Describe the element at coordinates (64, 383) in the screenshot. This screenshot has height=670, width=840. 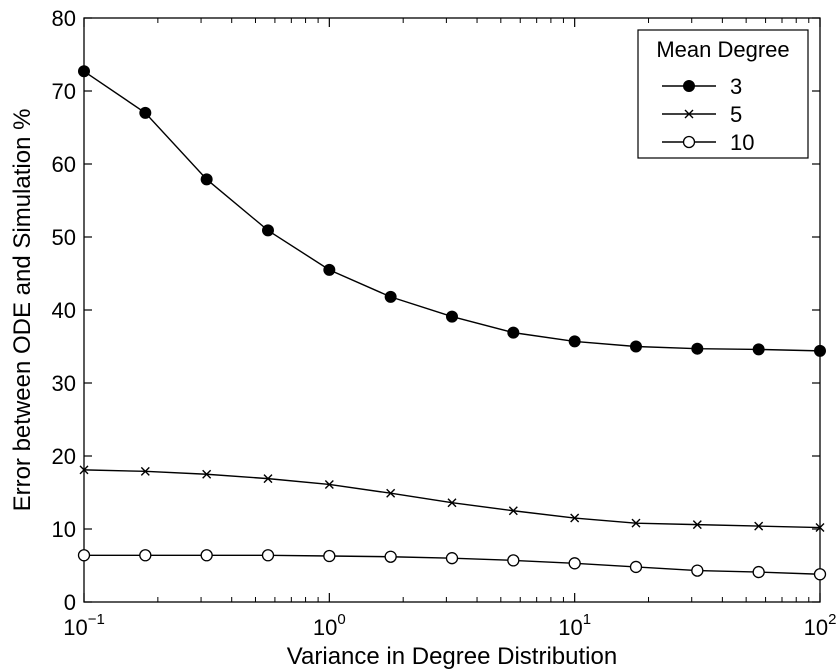
I see `y-tick-label: 30` at that location.